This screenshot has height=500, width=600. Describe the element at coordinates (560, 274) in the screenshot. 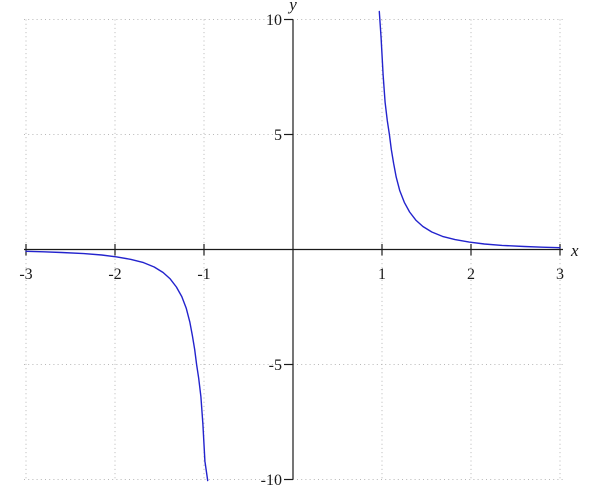

I see `x-tick-label: 3` at that location.